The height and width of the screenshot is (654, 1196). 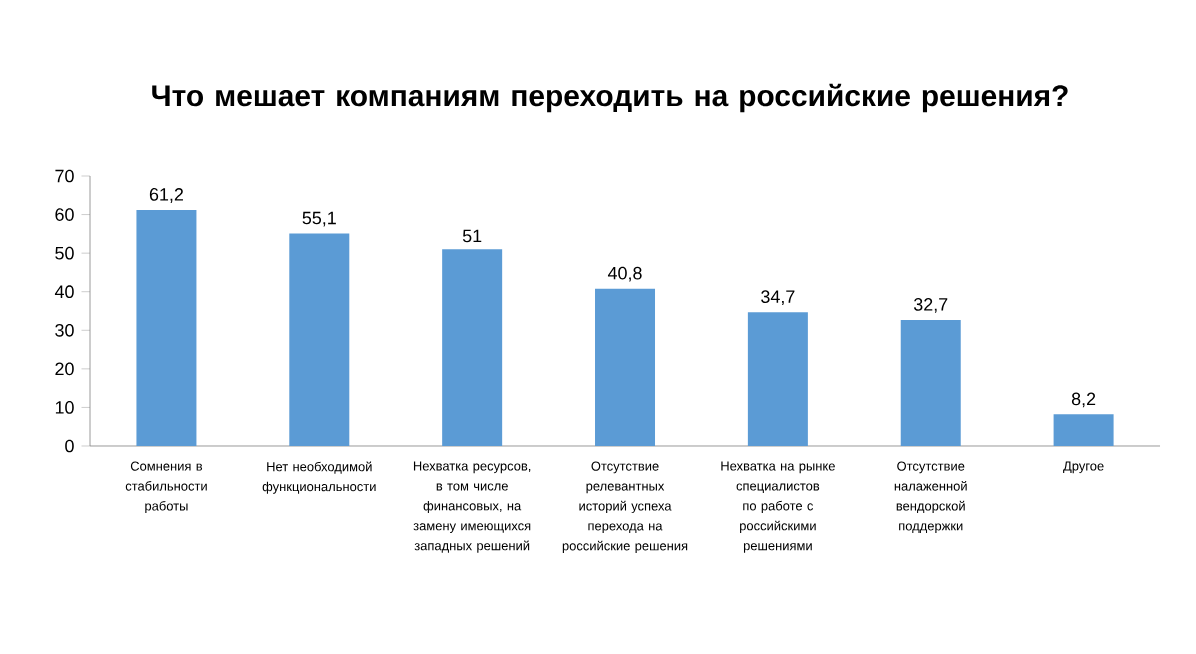 What do you see at coordinates (624, 274) in the screenshot?
I see `data-label: 40,8` at bounding box center [624, 274].